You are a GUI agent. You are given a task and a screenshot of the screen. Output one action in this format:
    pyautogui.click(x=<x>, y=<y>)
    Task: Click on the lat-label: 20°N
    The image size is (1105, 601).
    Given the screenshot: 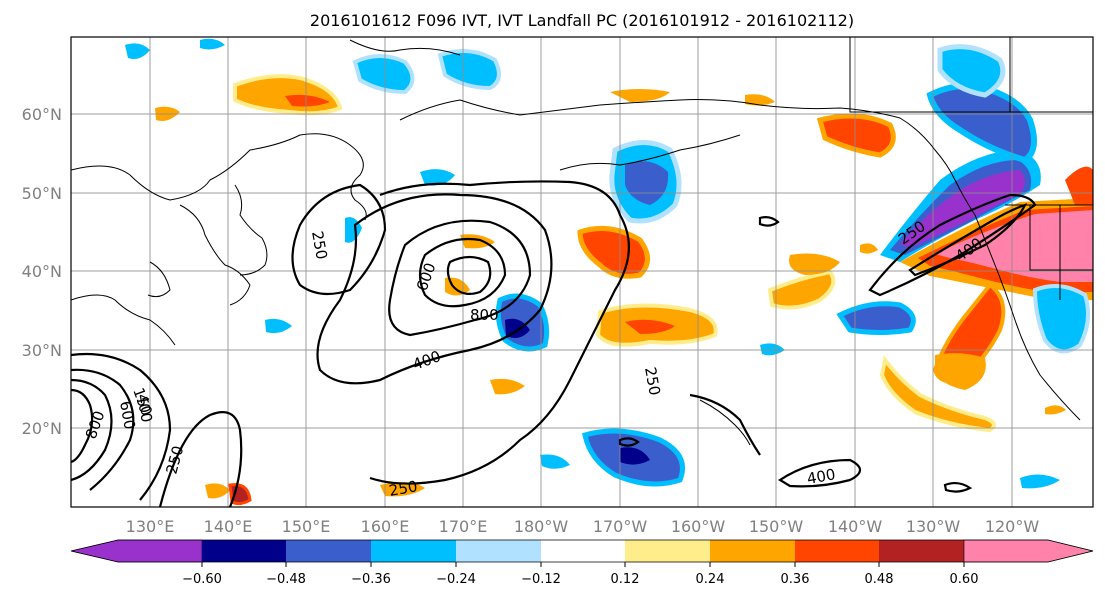 What is the action you would take?
    pyautogui.click(x=42, y=428)
    